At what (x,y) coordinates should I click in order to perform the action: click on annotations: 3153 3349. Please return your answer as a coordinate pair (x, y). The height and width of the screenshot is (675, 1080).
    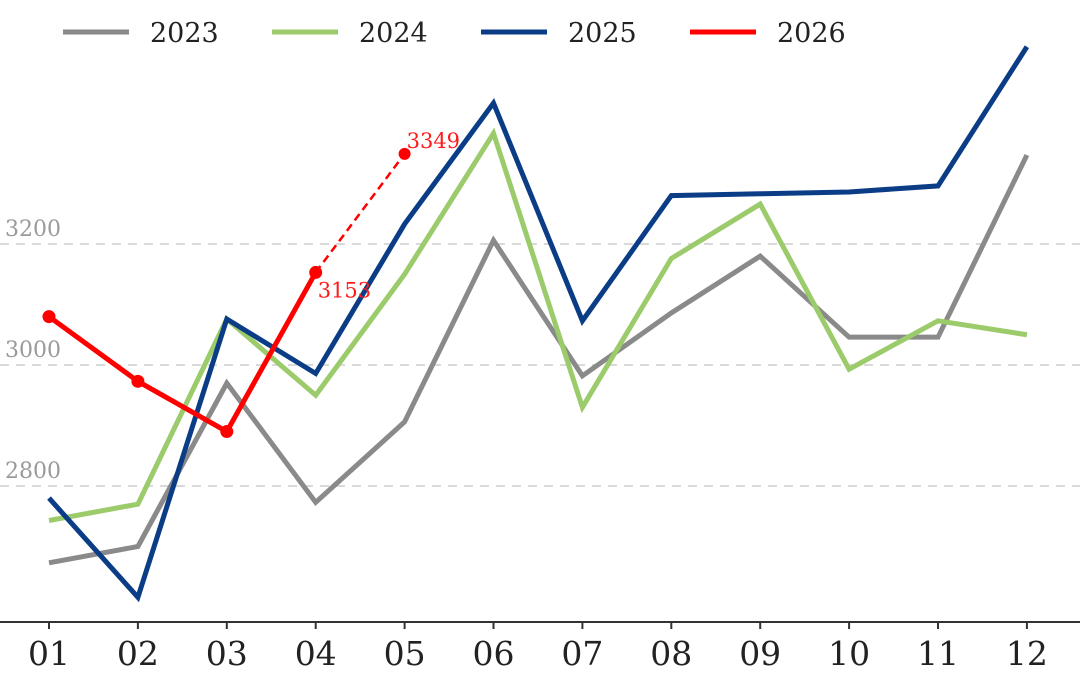
    Looking at the image, I should click on (389, 216).